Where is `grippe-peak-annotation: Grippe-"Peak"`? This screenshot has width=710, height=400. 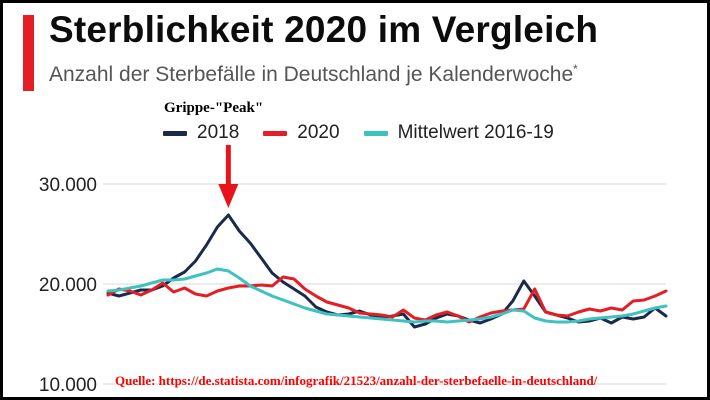
grippe-peak-annotation: Grippe-"Peak" is located at coordinates (214, 108).